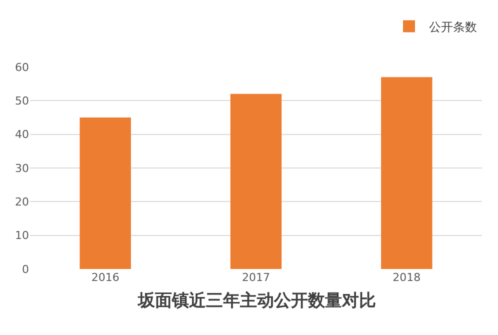 Image resolution: width=498 pixels, height=335 pixels. I want to click on y-tick-label: 0, so click(25, 269).